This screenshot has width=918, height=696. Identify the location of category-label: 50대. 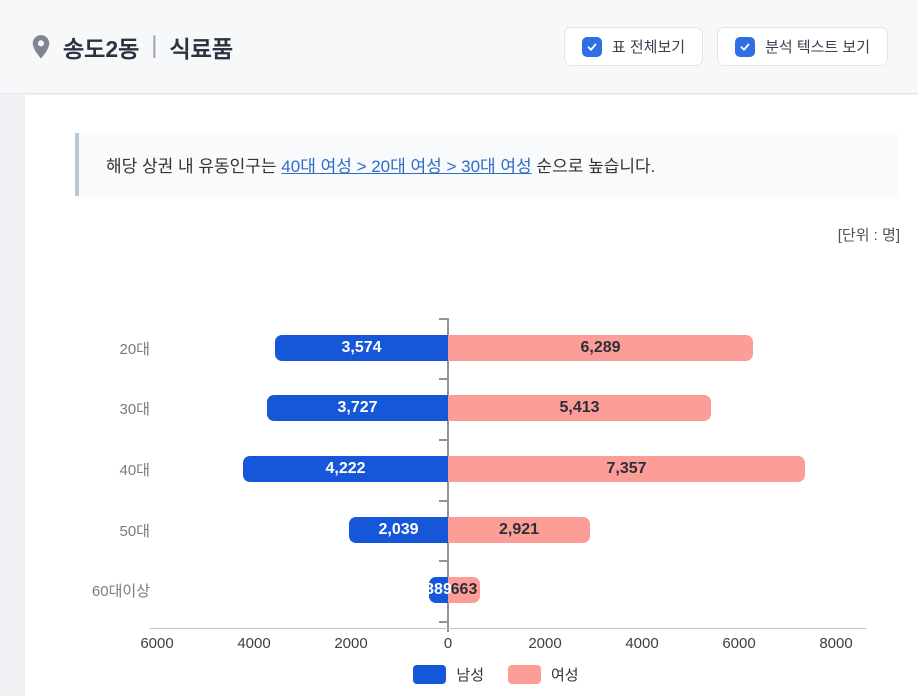
(135, 531).